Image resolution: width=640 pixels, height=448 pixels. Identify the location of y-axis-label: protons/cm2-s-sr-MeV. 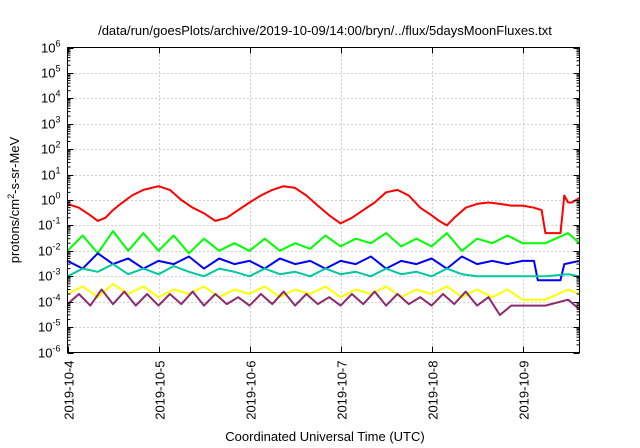
(14, 199).